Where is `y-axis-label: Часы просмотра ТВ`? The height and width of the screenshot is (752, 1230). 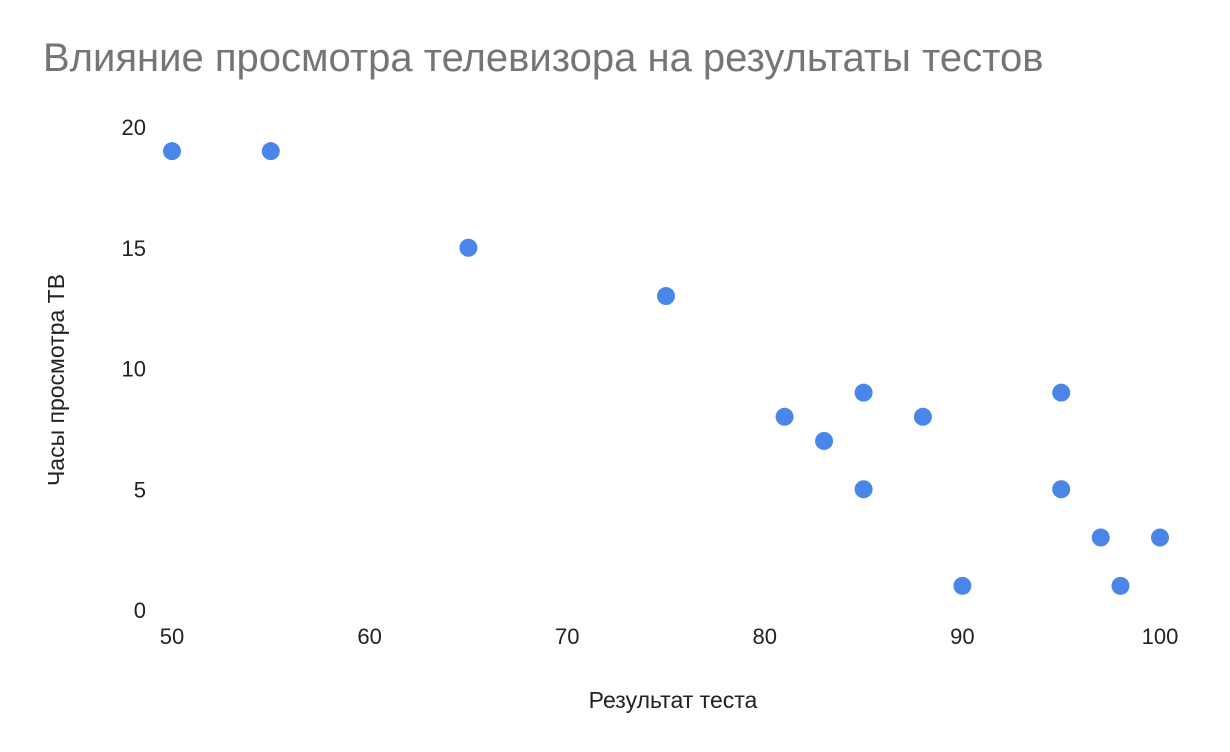 y-axis-label: Часы просмотра ТВ is located at coordinates (56, 380).